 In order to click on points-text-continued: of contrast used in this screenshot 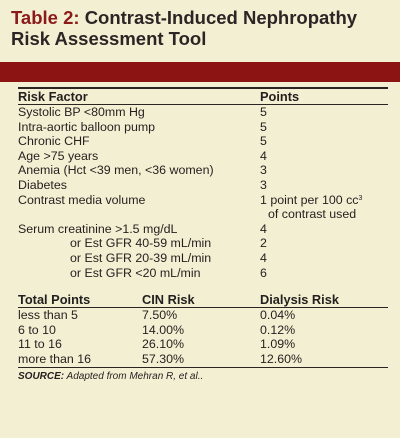, I will do `click(312, 214)`.